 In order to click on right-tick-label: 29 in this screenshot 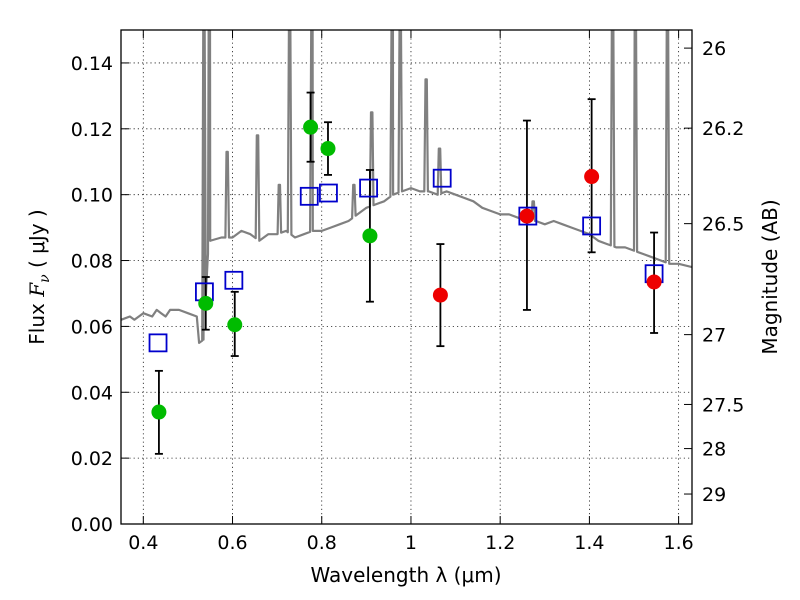, I will do `click(714, 495)`.